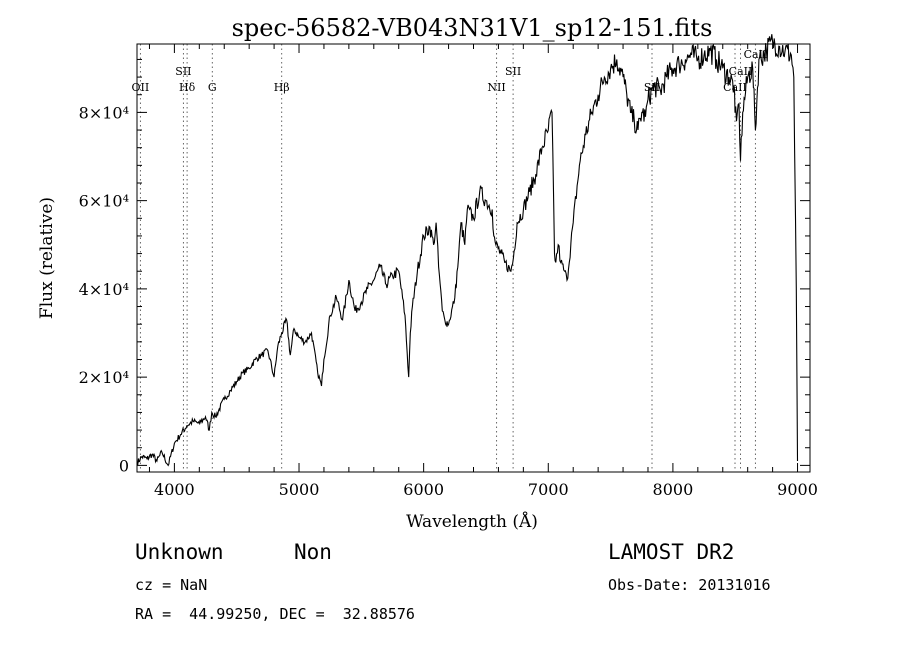 The width and height of the screenshot is (900, 650). I want to click on spectral-line-label: Hβ, so click(282, 87).